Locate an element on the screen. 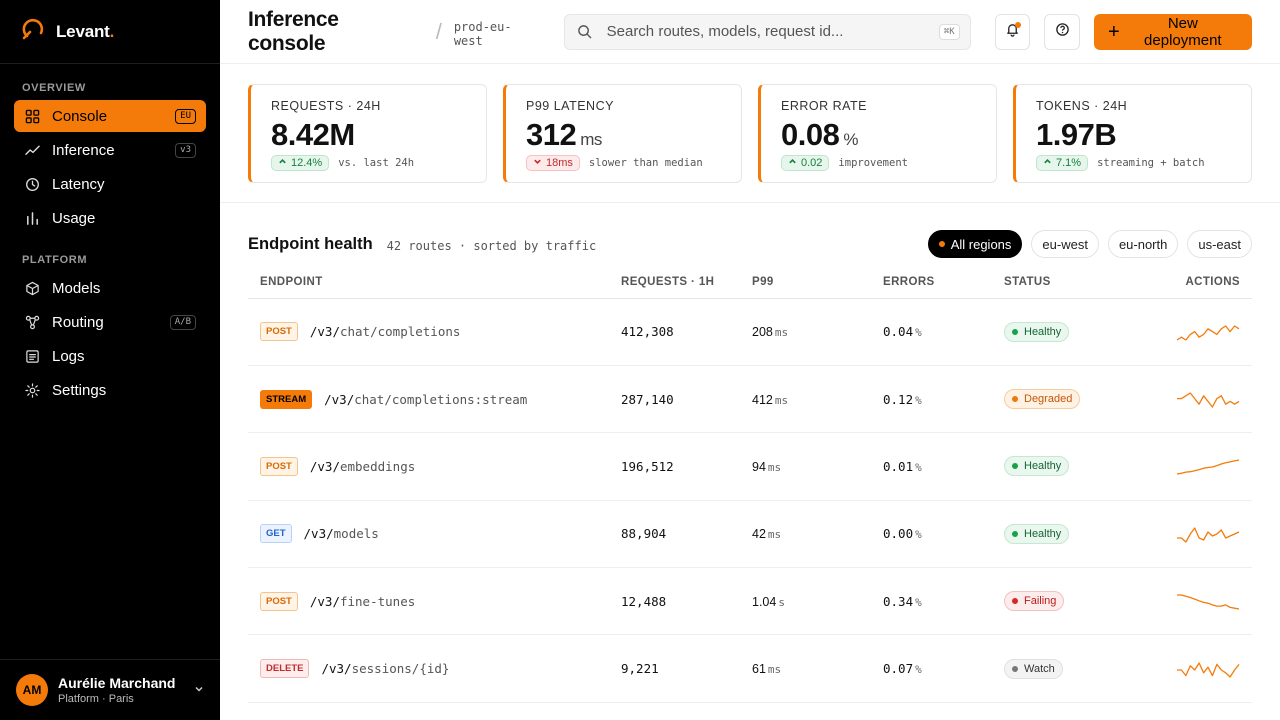 Image resolution: width=1280 pixels, height=720 pixels. errors-value: 0.00 is located at coordinates (898, 534).